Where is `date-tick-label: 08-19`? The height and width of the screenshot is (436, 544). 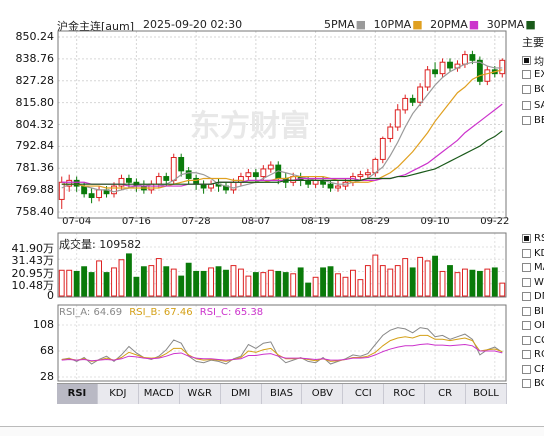
date-tick-label: 08-19 is located at coordinates (316, 221).